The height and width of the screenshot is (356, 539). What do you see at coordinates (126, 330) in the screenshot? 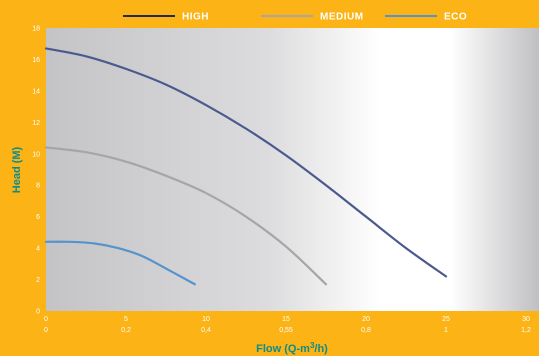
I see `x-tick-label-secondary: 0,2` at bounding box center [126, 330].